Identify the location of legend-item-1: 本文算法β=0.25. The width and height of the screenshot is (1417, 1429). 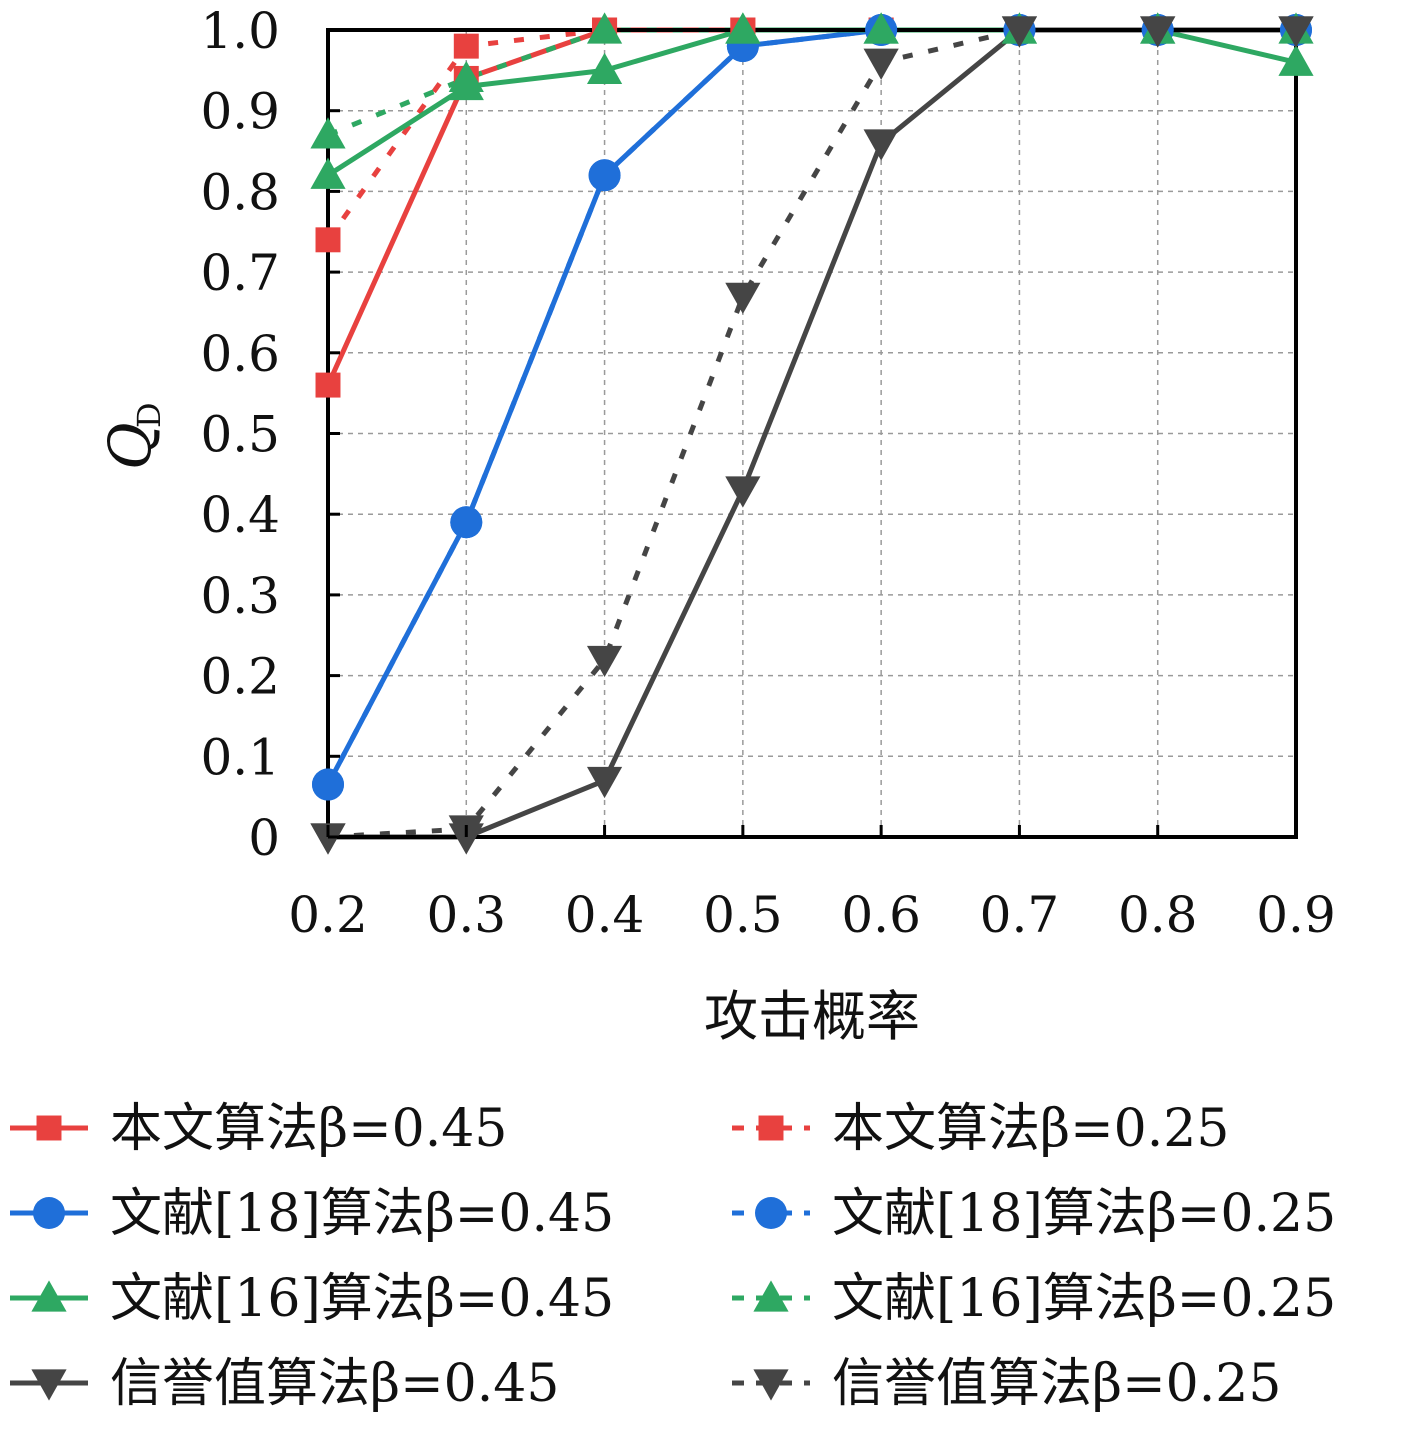
(980, 1129).